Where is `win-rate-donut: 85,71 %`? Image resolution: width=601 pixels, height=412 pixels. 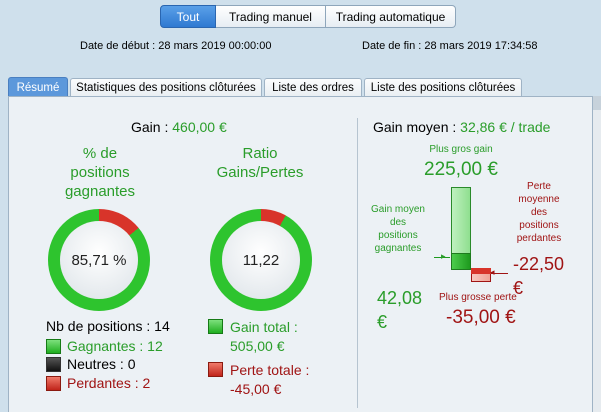
win-rate-donut: 85,71 % is located at coordinates (99, 260).